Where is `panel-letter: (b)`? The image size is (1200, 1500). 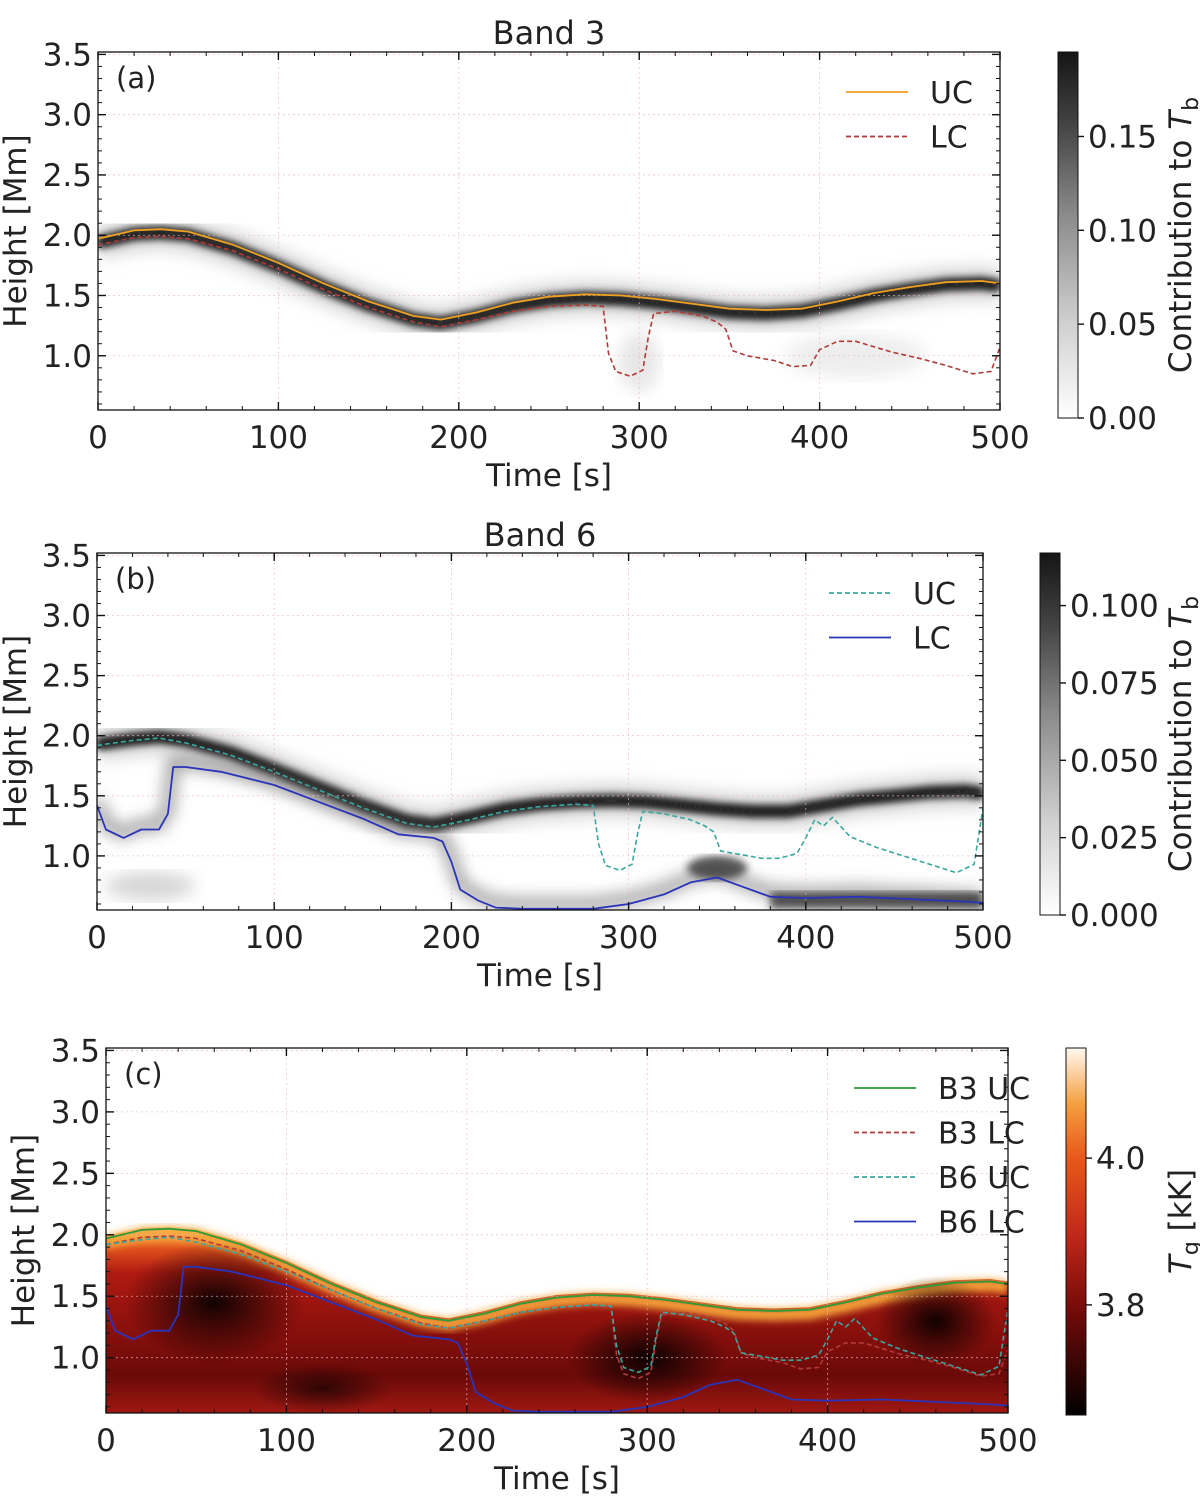 panel-letter: (b) is located at coordinates (135, 579).